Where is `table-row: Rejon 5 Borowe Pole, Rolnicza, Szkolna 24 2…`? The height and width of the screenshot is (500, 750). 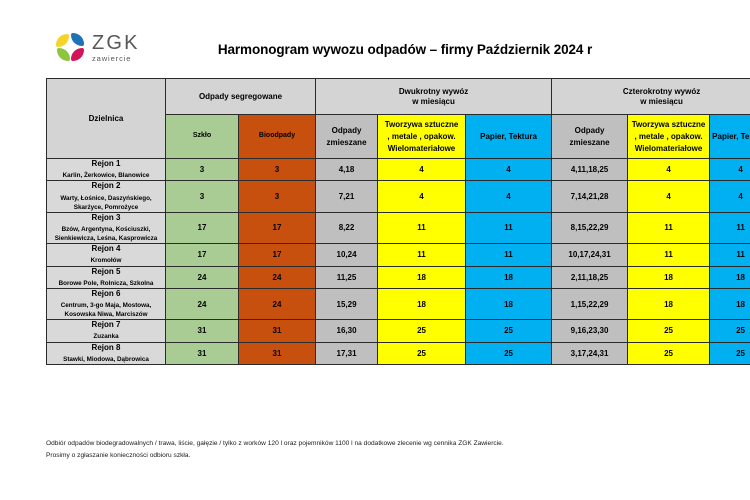
table-row: Rejon 5 Borowe Pole, Rolnicza, Szkolna 24 2… is located at coordinates (398, 277).